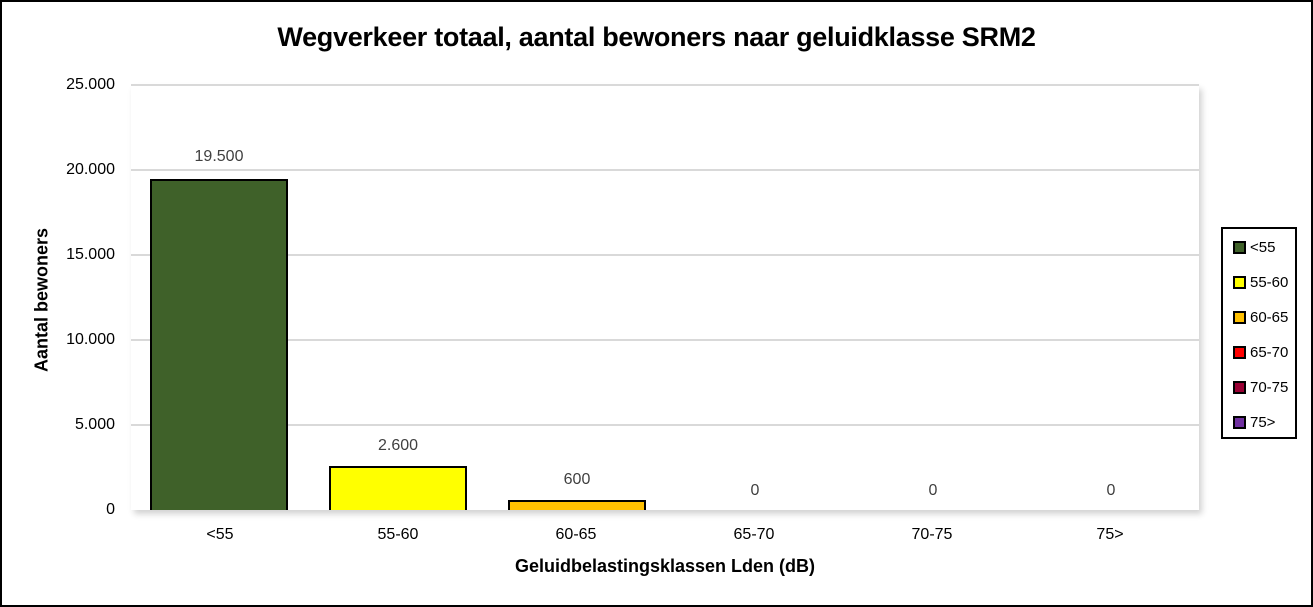 The image size is (1313, 607). I want to click on y-tick-label: 20.000, so click(90, 169).